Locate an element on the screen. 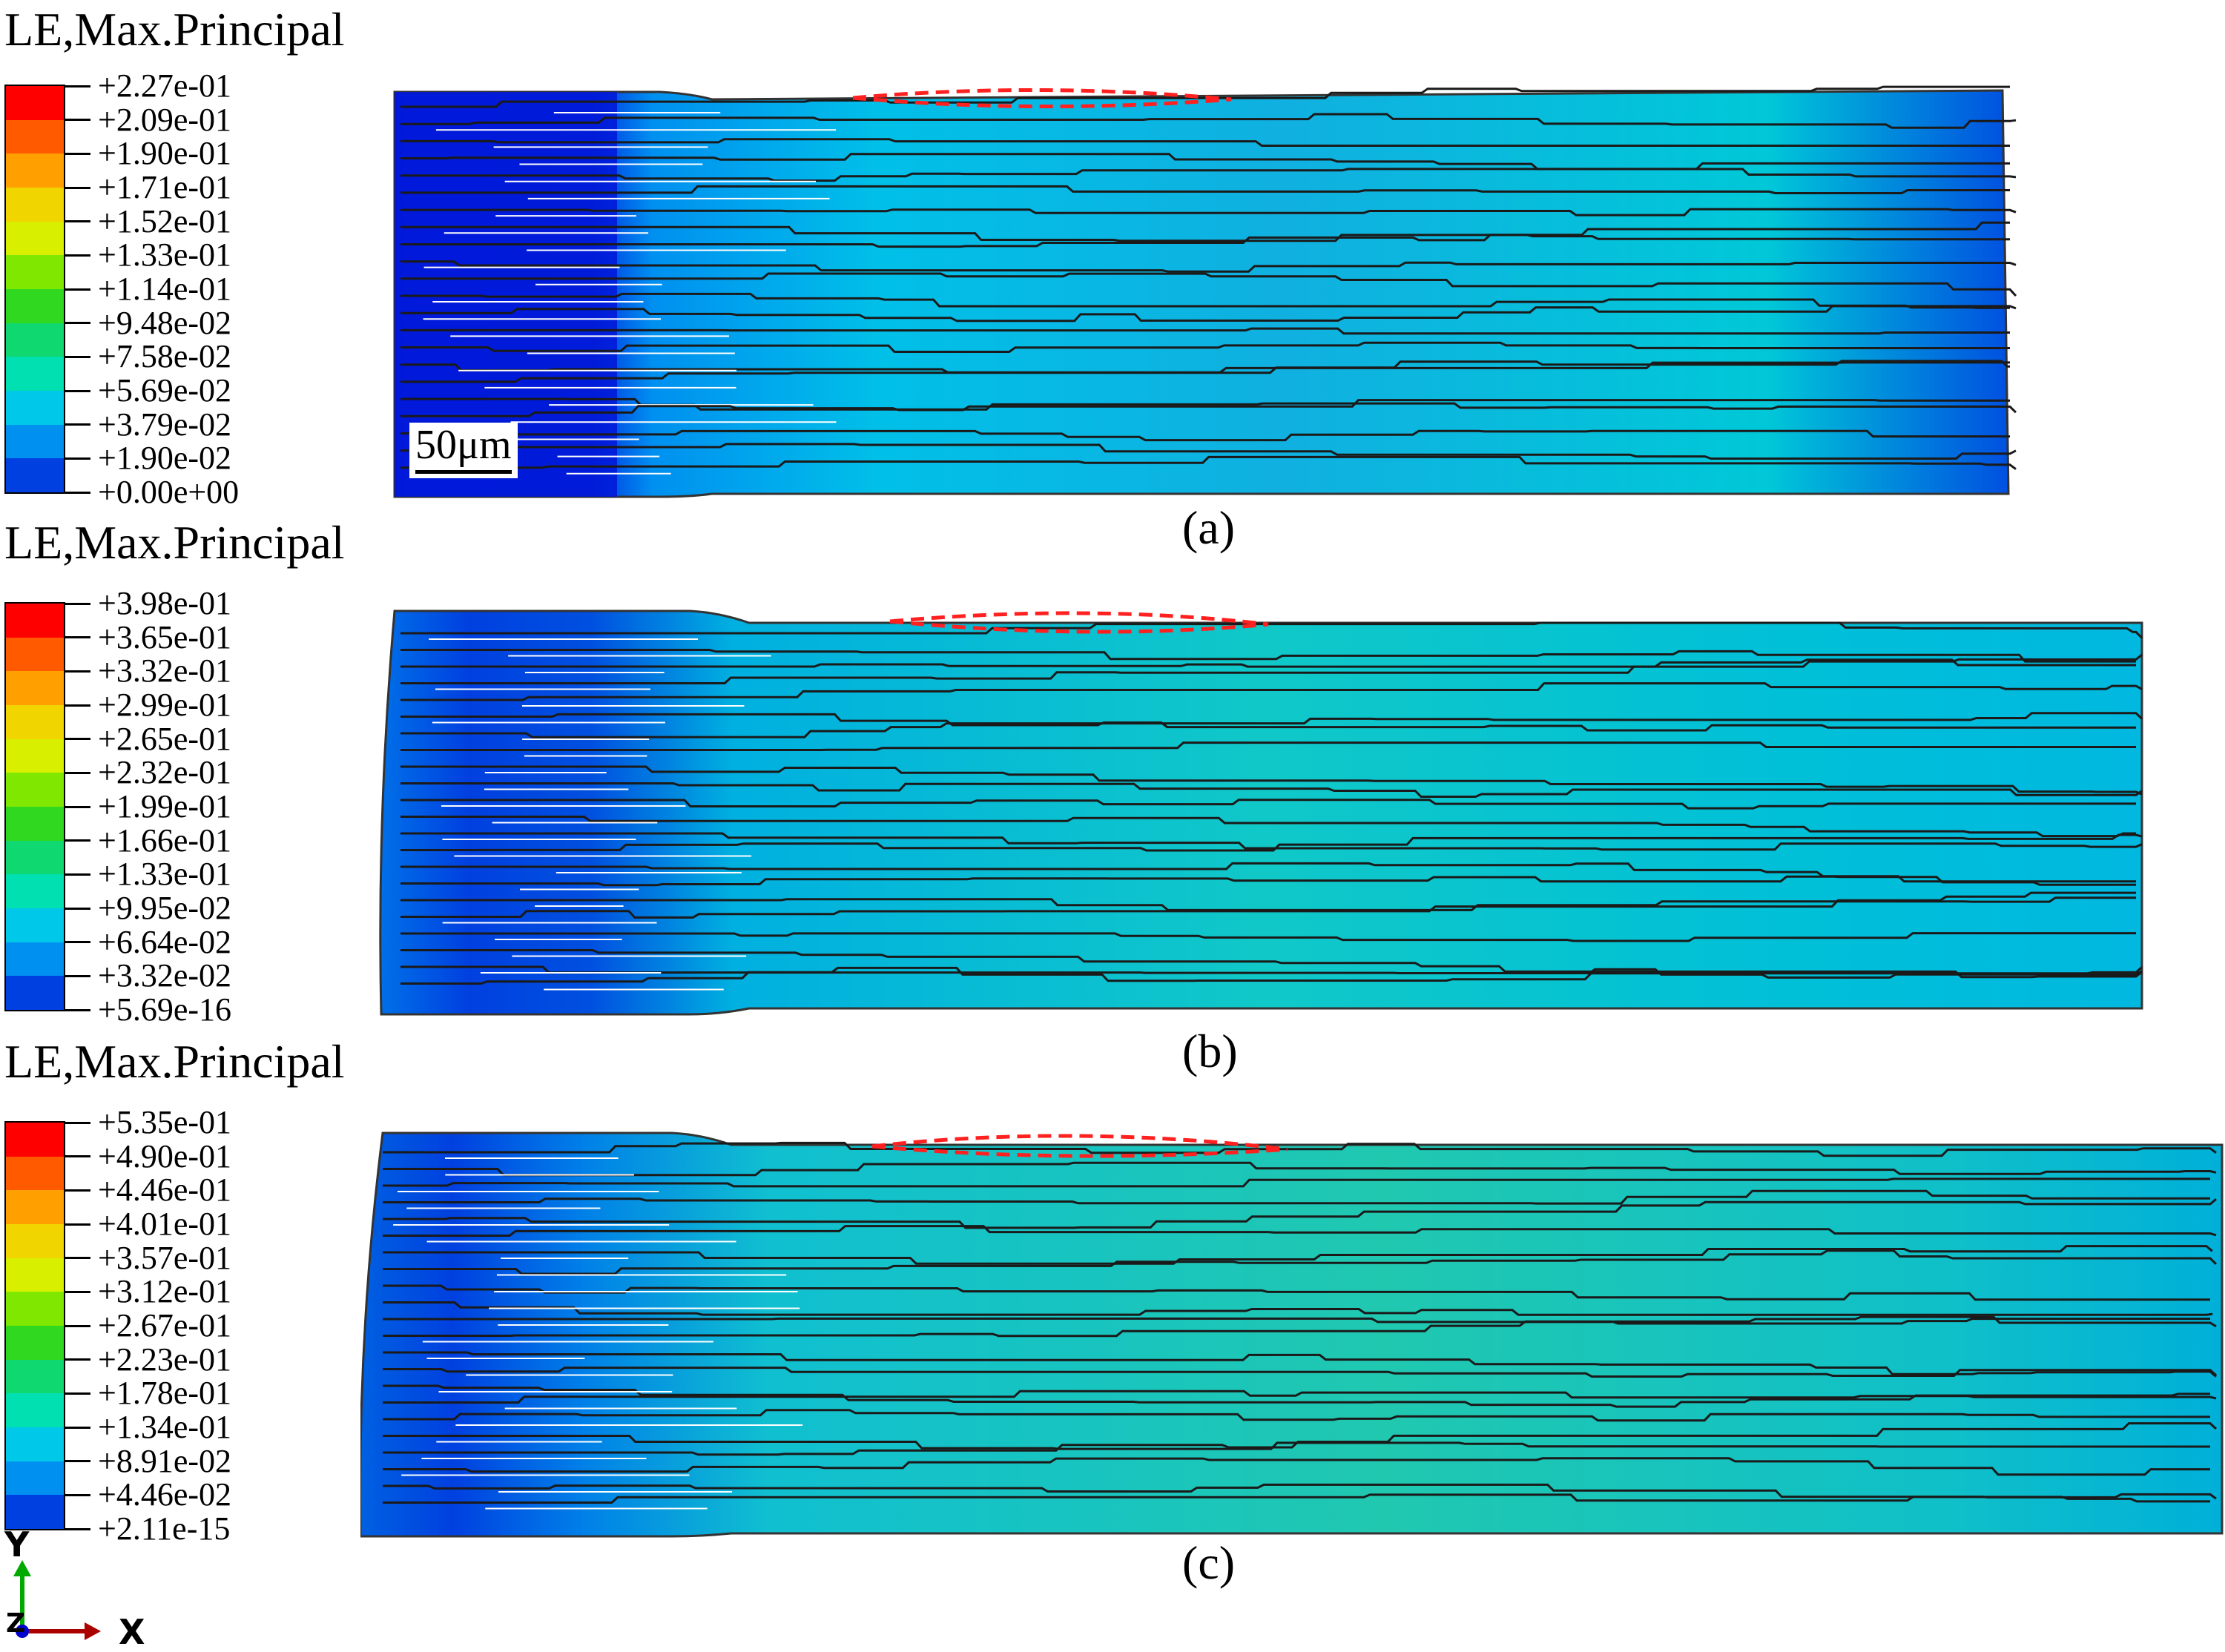 The height and width of the screenshot is (1652, 2225). legend-value-text: +3.32e-01 is located at coordinates (164, 671).